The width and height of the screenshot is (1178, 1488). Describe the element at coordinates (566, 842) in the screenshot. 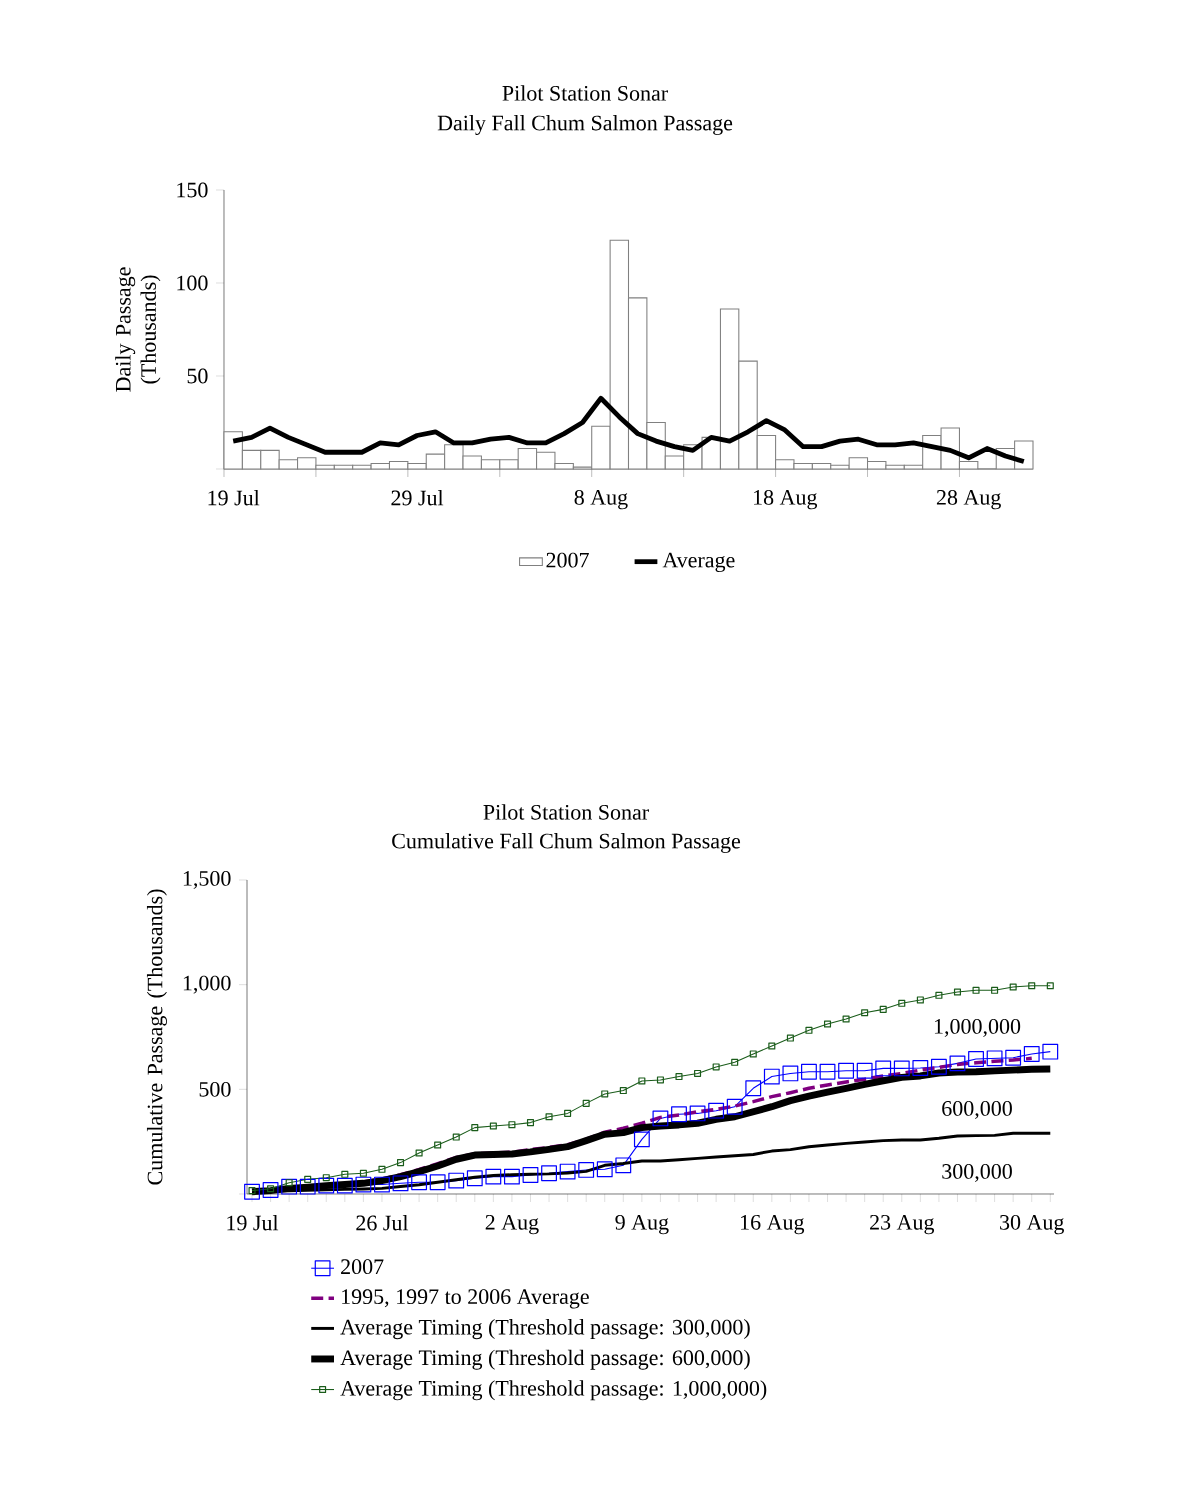

I see `chart-subtitle: Cumulative Fall Chum Salmon Passage` at that location.